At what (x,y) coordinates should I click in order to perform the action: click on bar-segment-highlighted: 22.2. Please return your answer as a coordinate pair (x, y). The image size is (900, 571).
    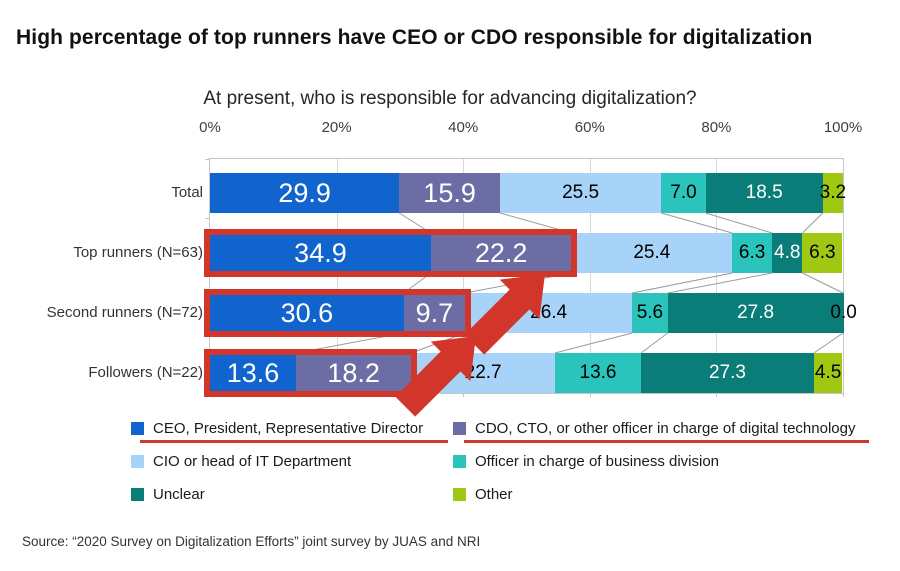
    Looking at the image, I should click on (501, 253).